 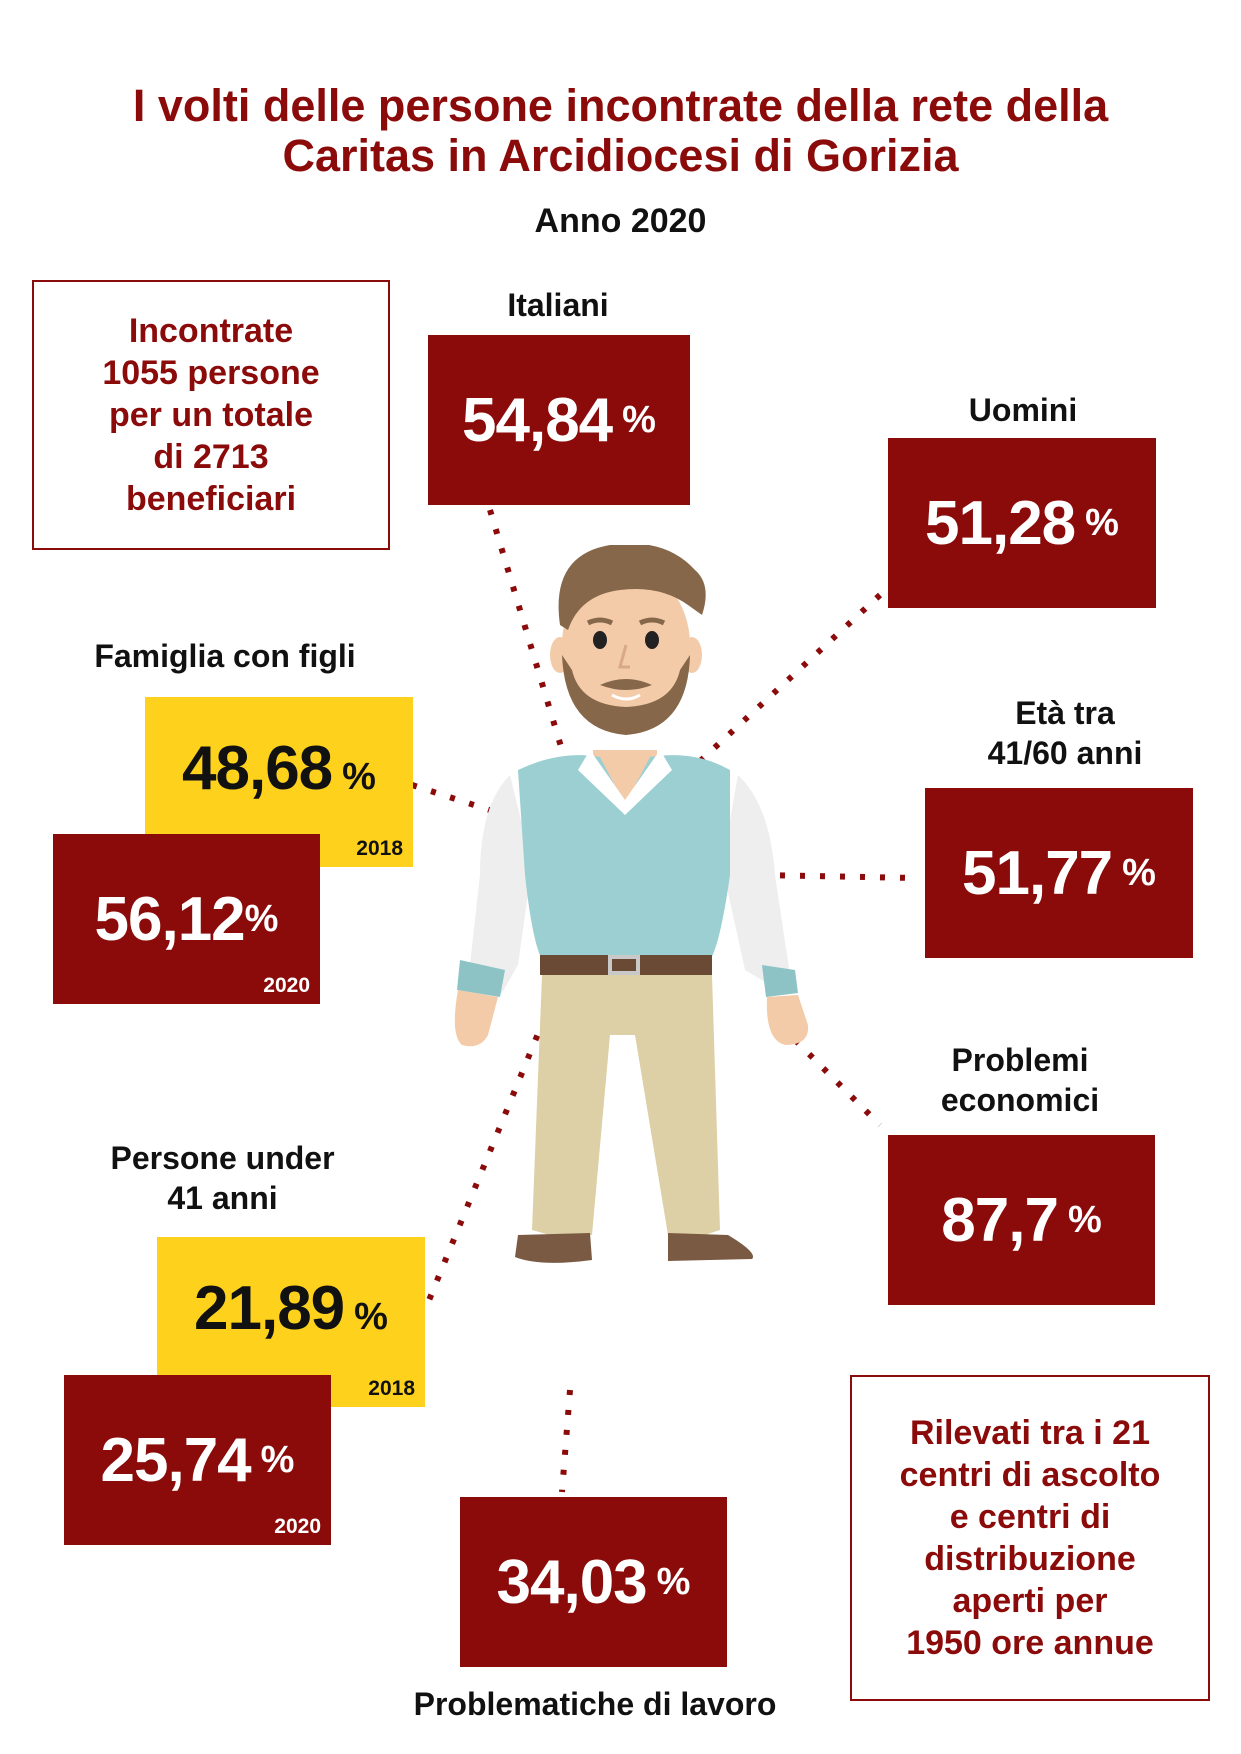 I want to click on page-title-line2: Caritas in Arcidiocesi di Gorizia, so click(x=620, y=155).